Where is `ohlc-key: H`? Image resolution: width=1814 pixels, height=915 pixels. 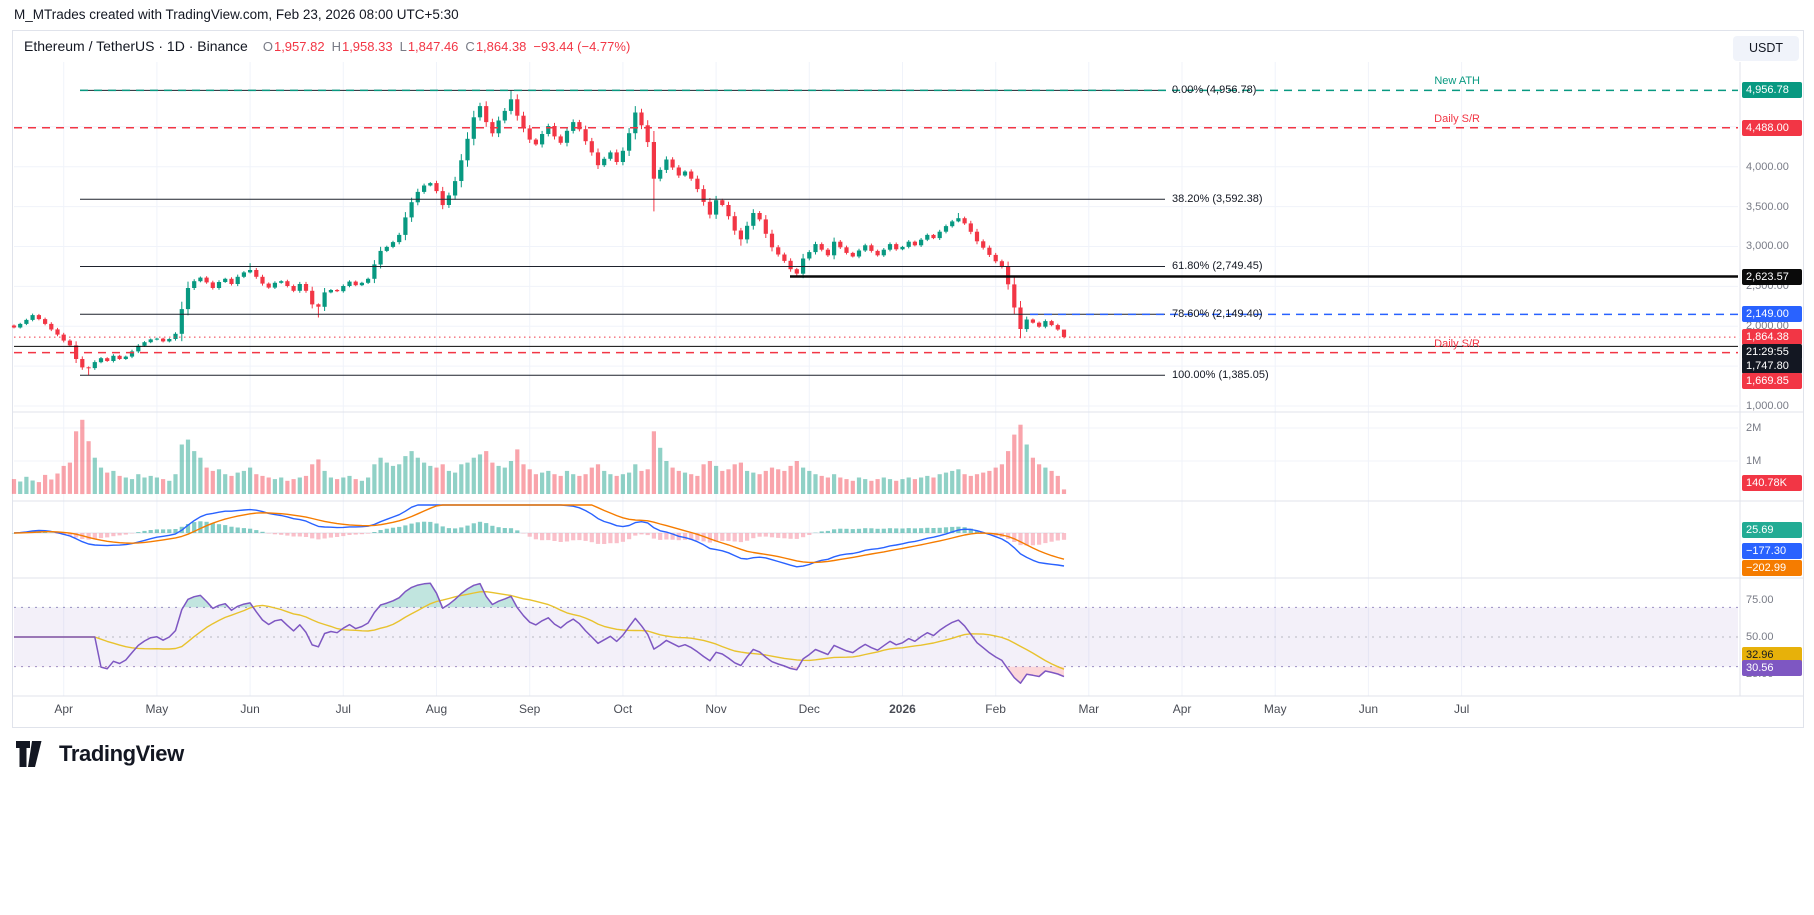
ohlc-key: H is located at coordinates (336, 46).